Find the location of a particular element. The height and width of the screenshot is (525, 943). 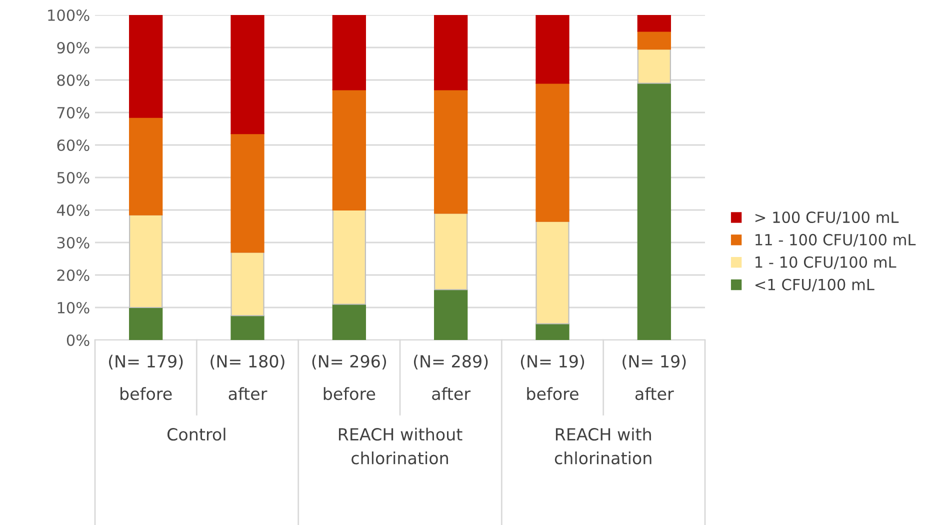

y-tick-label: 60% is located at coordinates (73, 145).